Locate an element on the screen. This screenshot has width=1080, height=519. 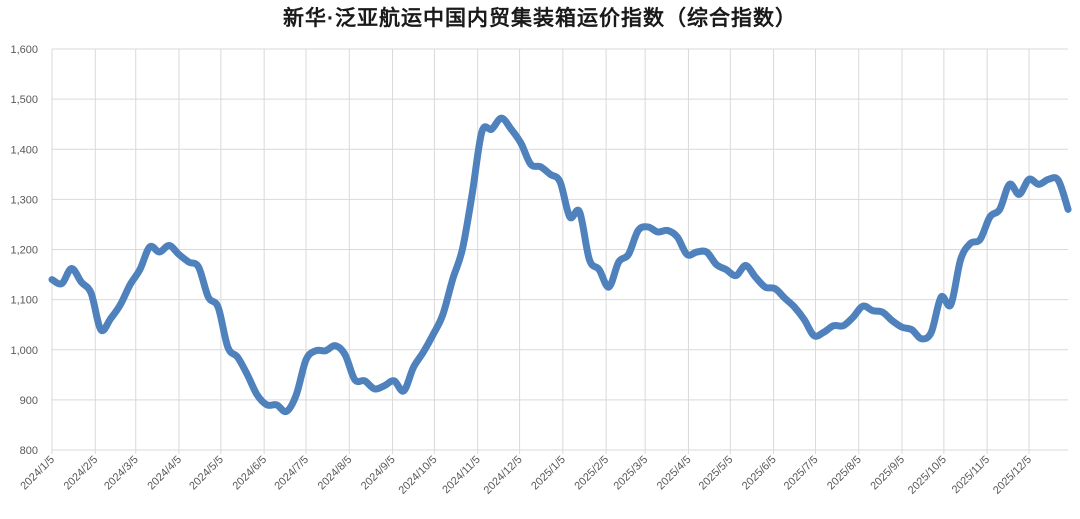
y-tick-label: 1,100 is located at coordinates (24, 301).